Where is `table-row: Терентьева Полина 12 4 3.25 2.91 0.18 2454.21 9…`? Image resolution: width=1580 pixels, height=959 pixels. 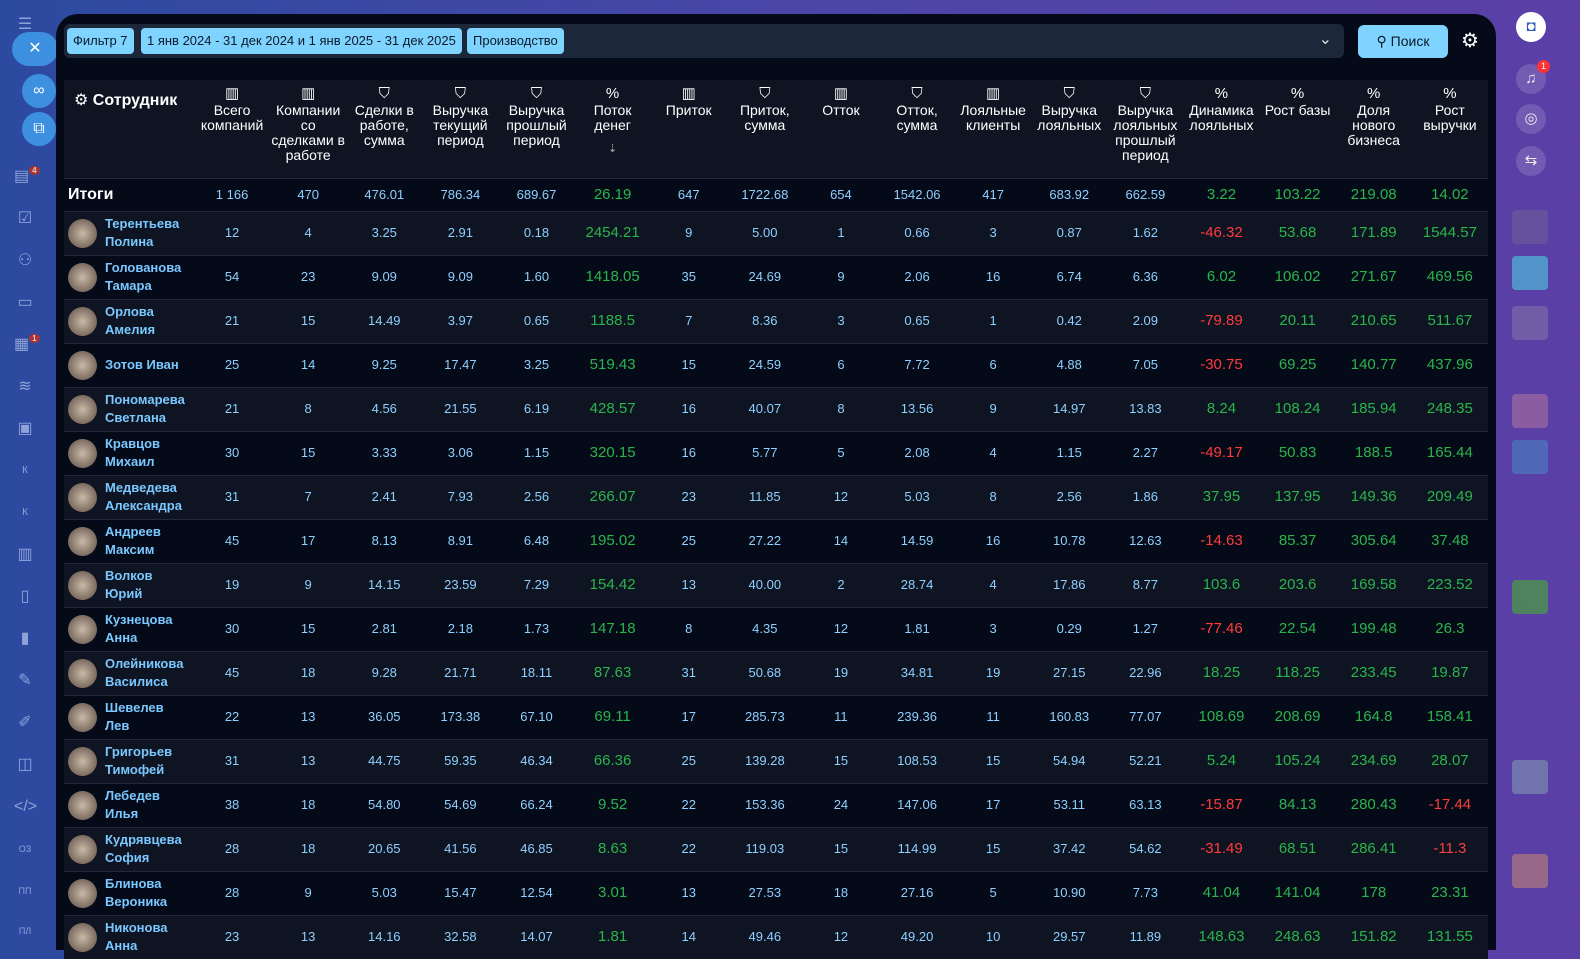 table-row: Терентьева Полина 12 4 3.25 2.91 0.18 2454.21 9… is located at coordinates (776, 232).